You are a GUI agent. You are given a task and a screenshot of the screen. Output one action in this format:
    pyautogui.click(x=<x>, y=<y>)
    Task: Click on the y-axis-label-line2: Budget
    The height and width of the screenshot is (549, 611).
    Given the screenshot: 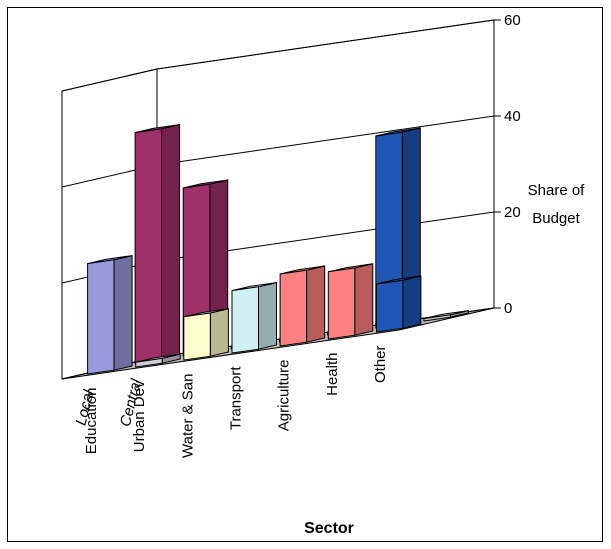 What is the action you would take?
    pyautogui.click(x=556, y=218)
    